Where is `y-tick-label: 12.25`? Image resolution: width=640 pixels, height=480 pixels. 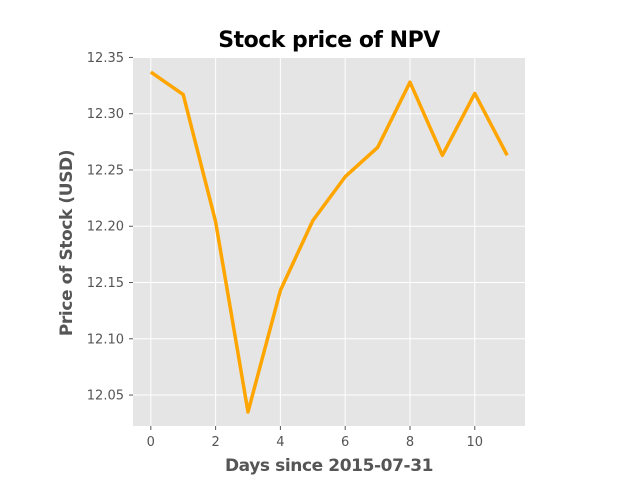
y-tick-label: 12.25 is located at coordinates (105, 170).